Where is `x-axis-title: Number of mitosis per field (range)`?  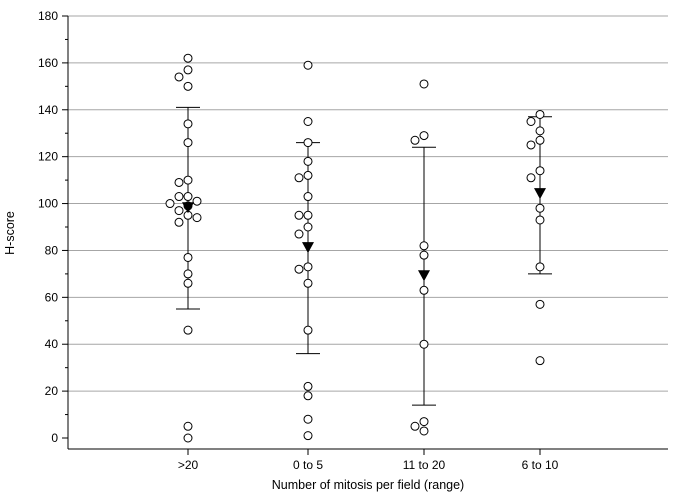 x-axis-title: Number of mitosis per field (range) is located at coordinates (368, 485).